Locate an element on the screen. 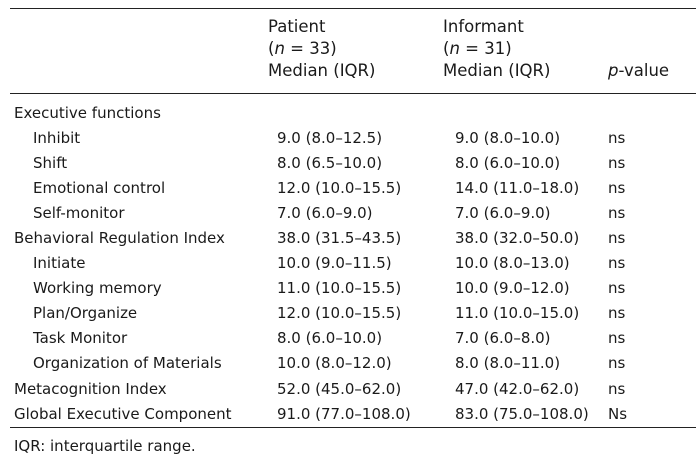  patient-median-iqr: 91.0 (77.0–108.0) is located at coordinates (344, 413).